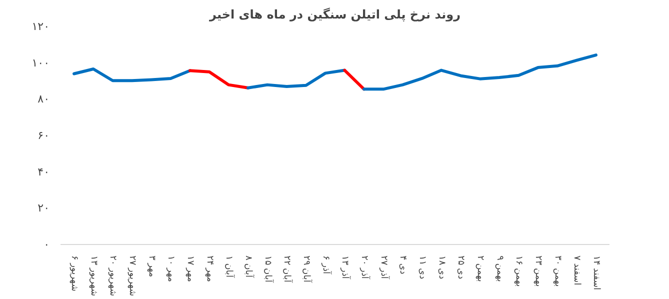 This screenshot has height=299, width=669. I want to click on x-tick-label: ۲ بهمن, so click(479, 269).